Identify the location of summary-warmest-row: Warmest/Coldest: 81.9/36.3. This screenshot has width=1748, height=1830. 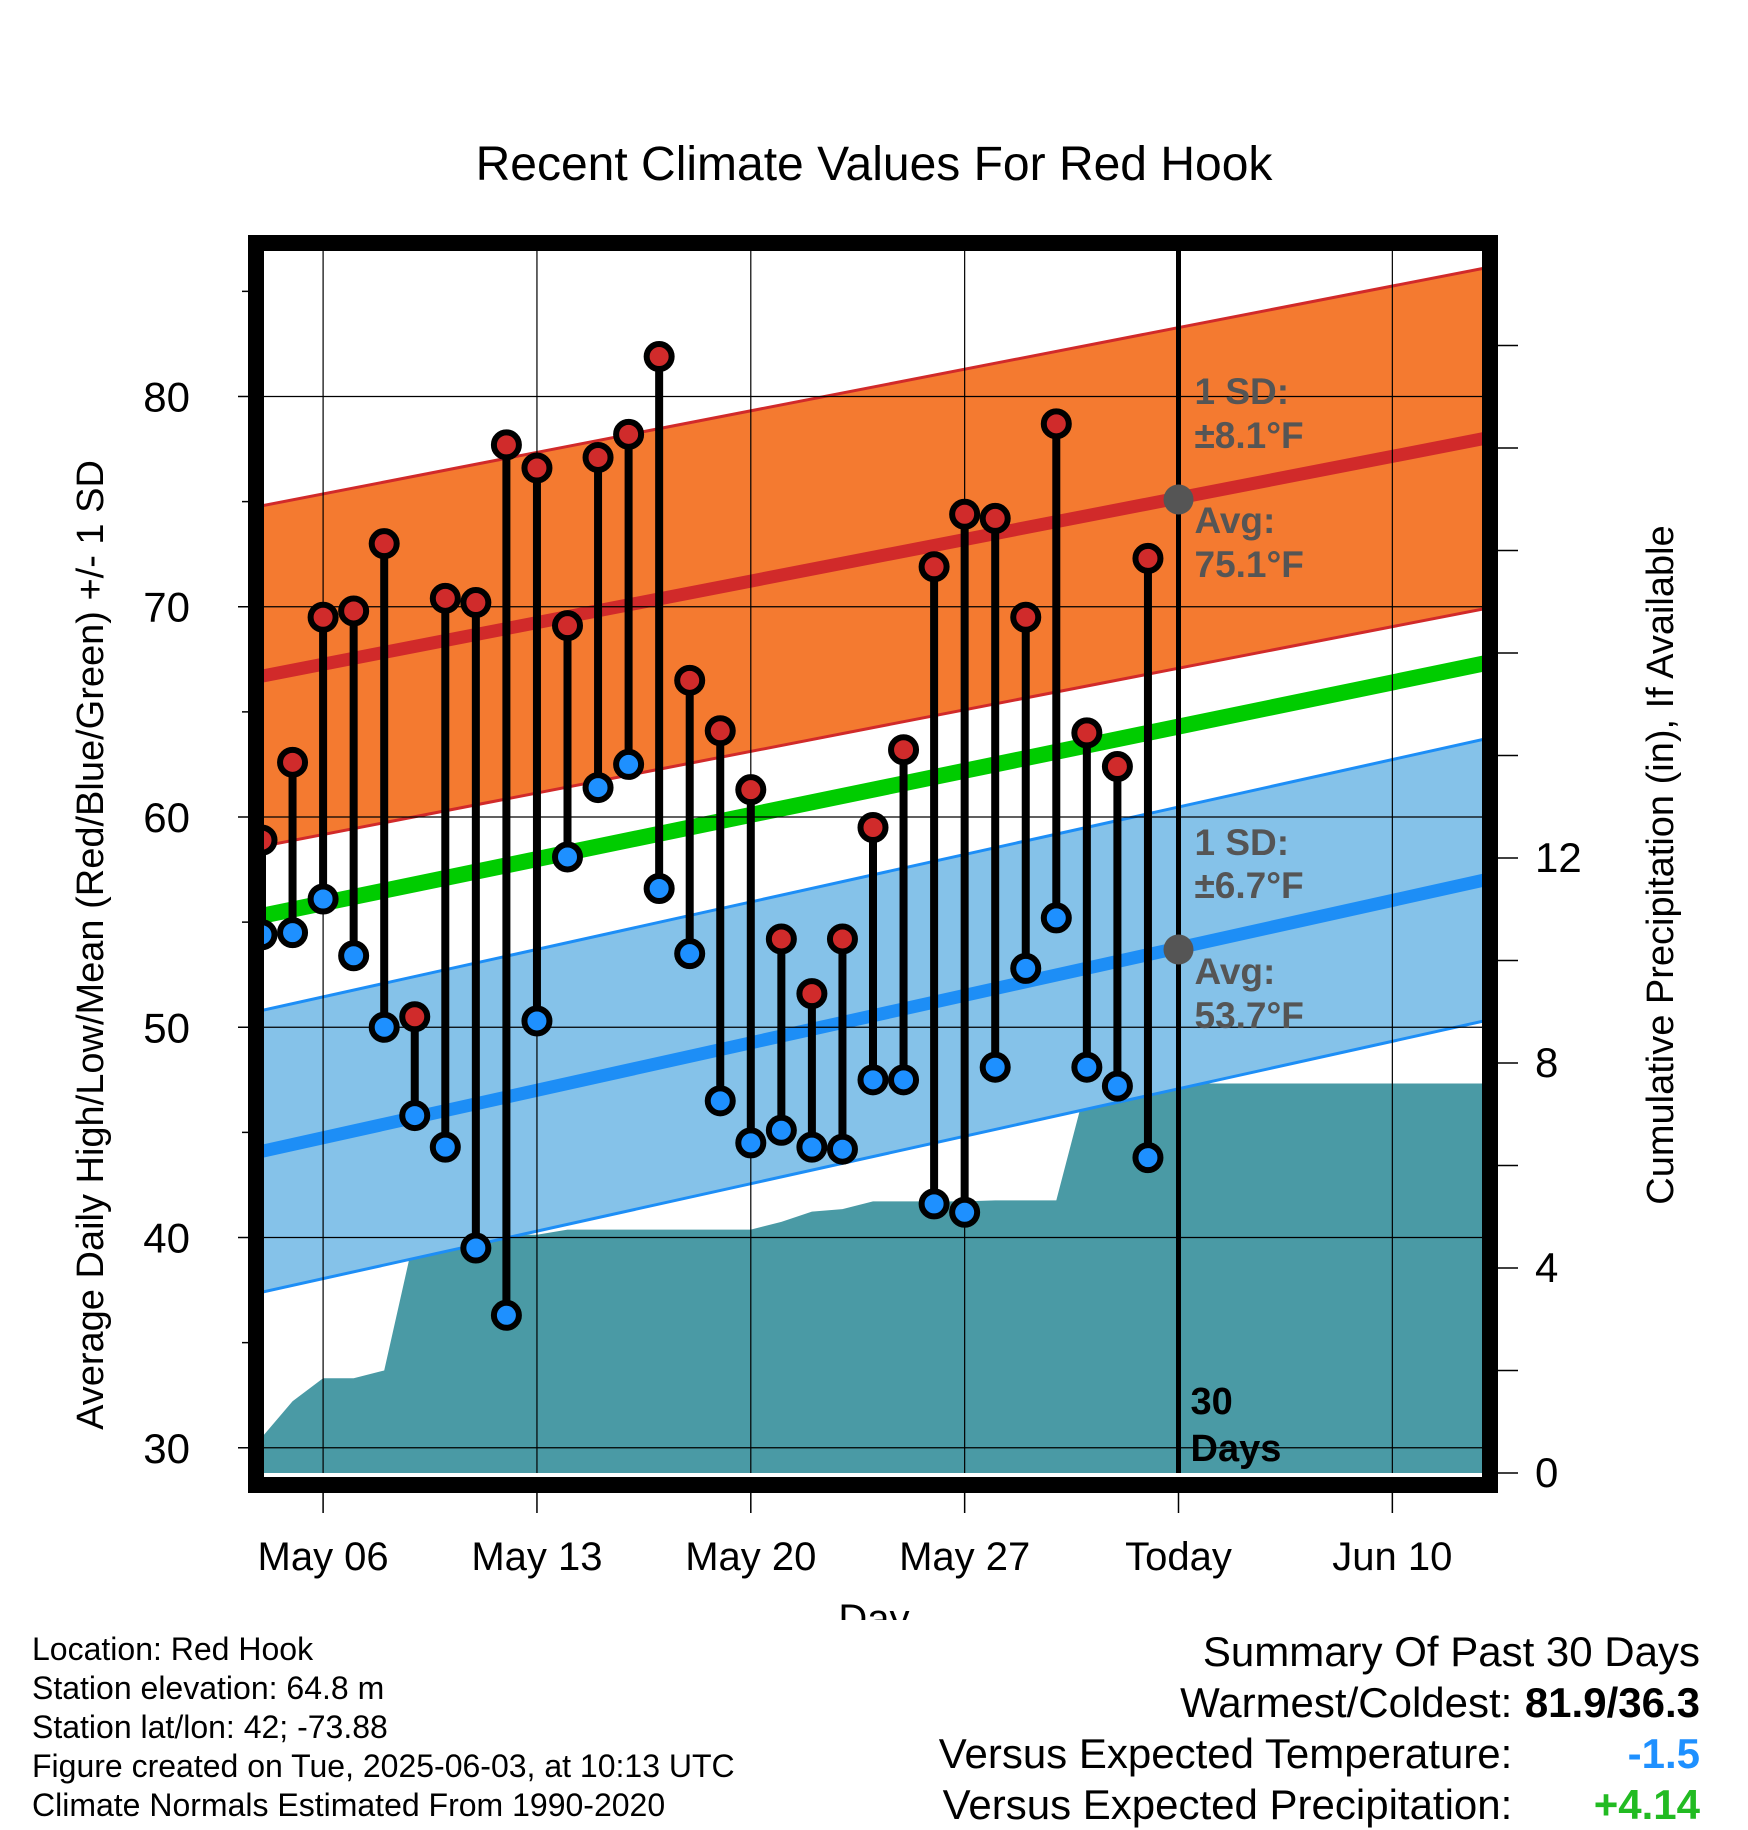
(1319, 1702).